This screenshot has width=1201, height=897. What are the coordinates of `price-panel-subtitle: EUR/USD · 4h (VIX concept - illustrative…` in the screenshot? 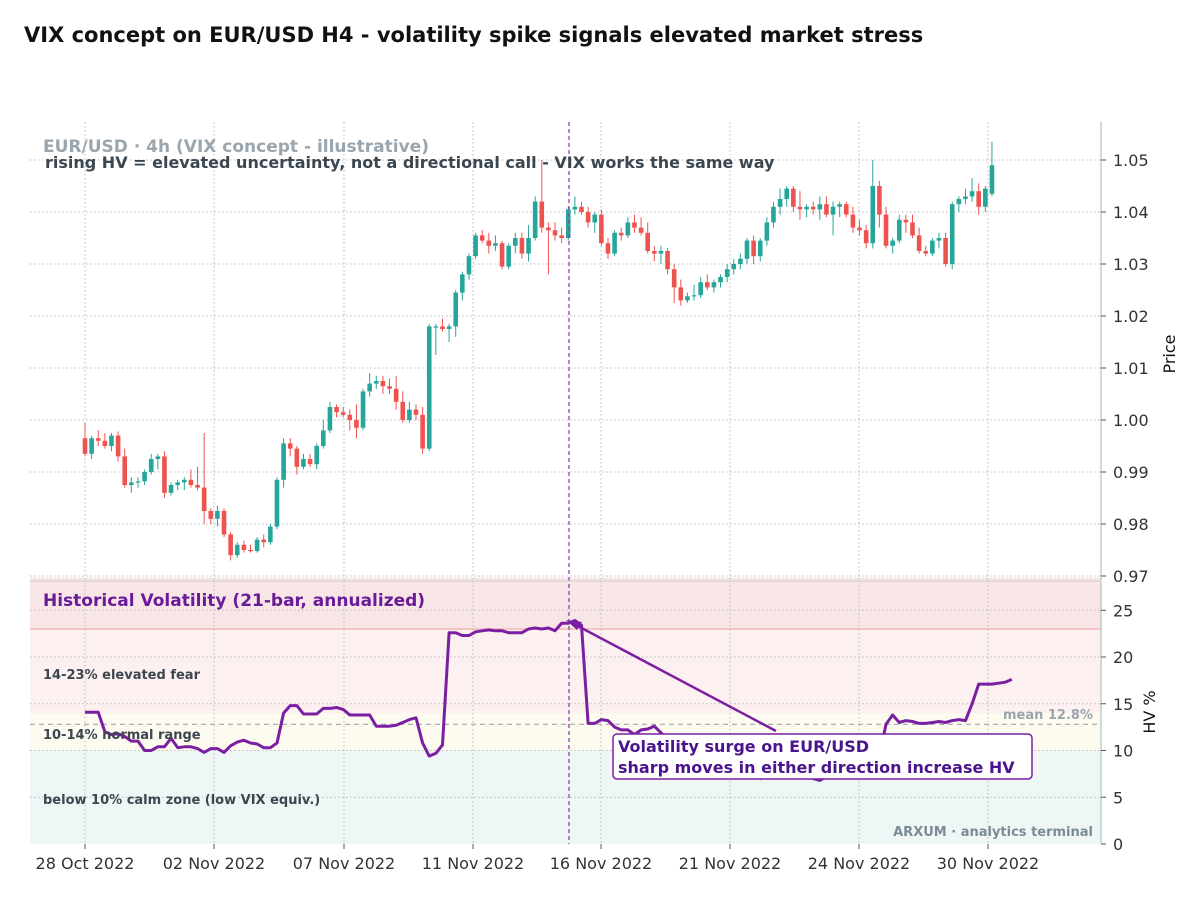 It's located at (236, 147).